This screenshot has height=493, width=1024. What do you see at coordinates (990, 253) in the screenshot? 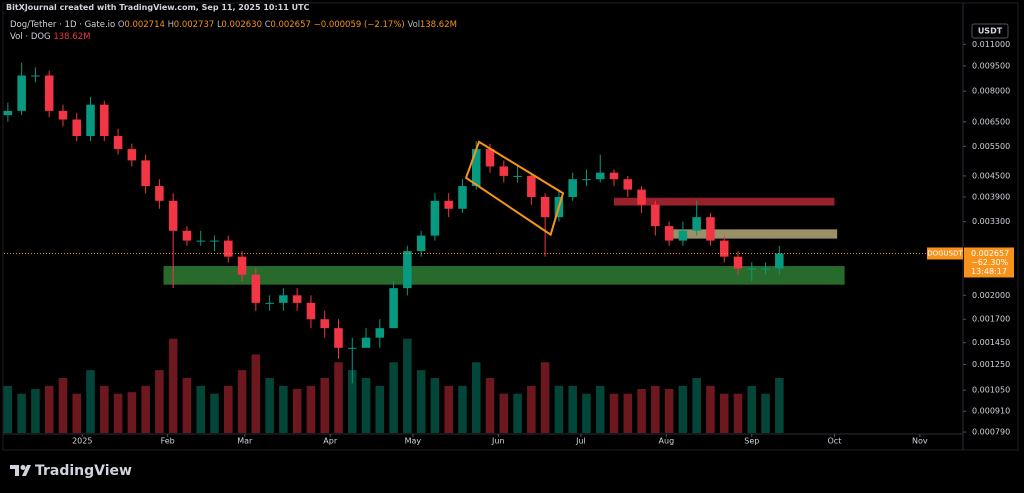
I see `price-tag-value: 0.002657` at bounding box center [990, 253].